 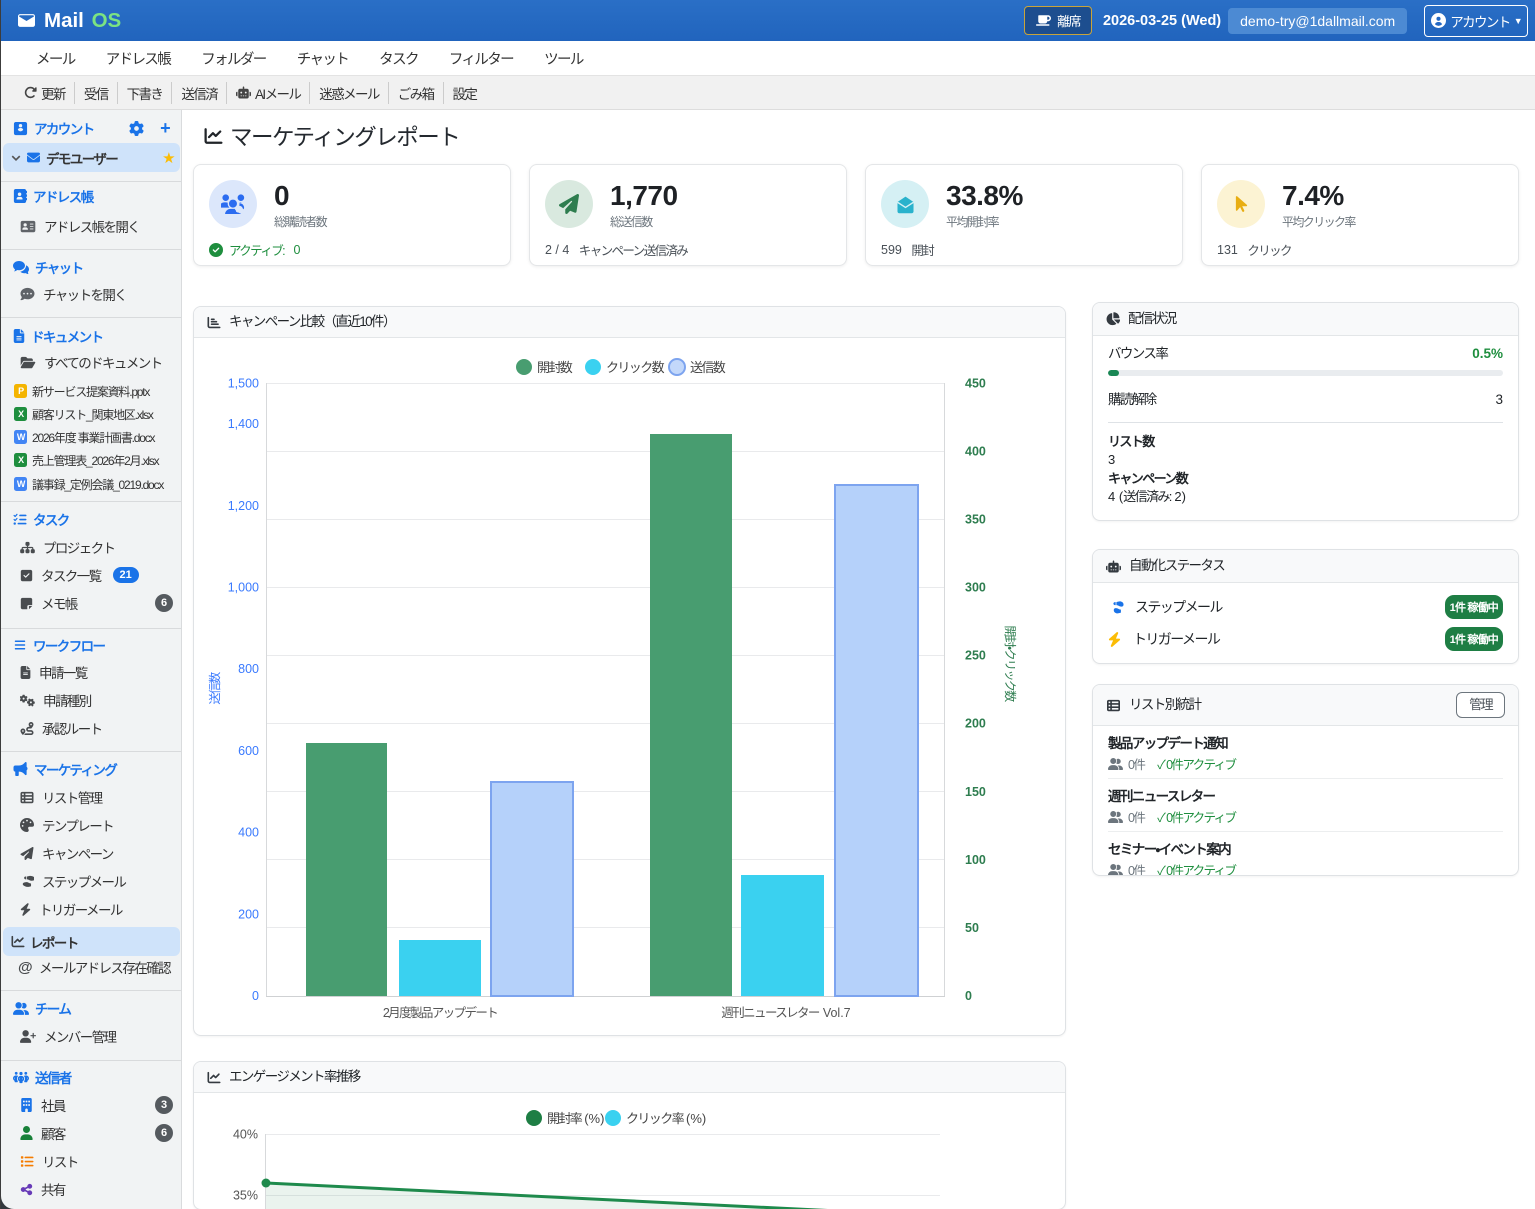 I want to click on svg-text: 300, so click(x=975, y=588).